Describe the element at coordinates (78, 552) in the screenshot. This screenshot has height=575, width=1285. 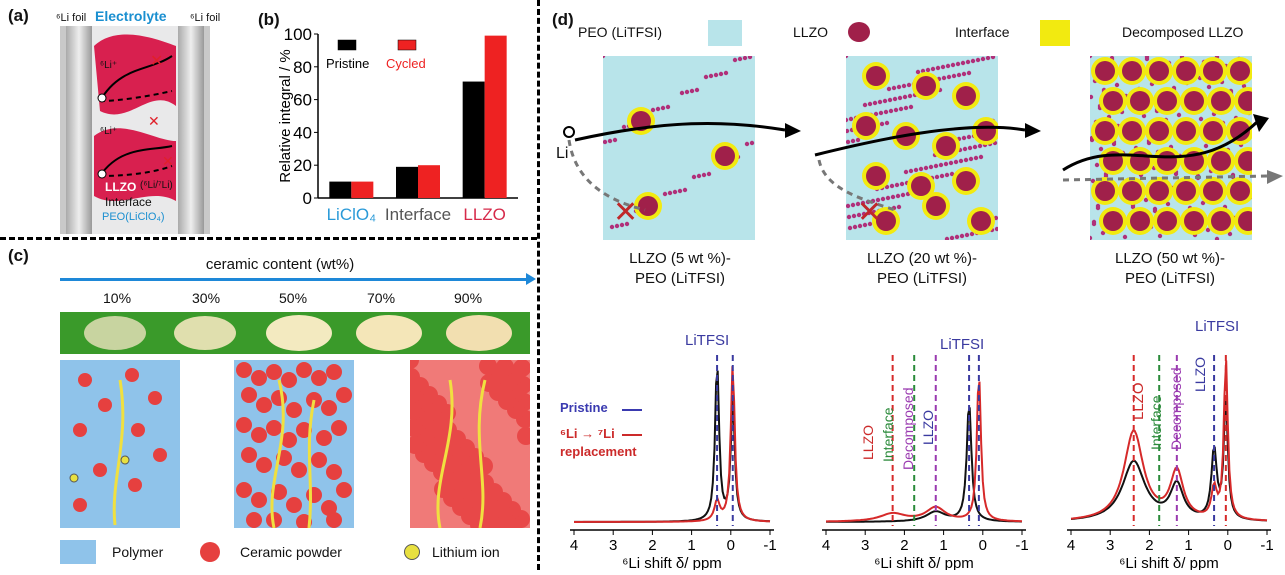
I see `polymer-legend-swatch` at that location.